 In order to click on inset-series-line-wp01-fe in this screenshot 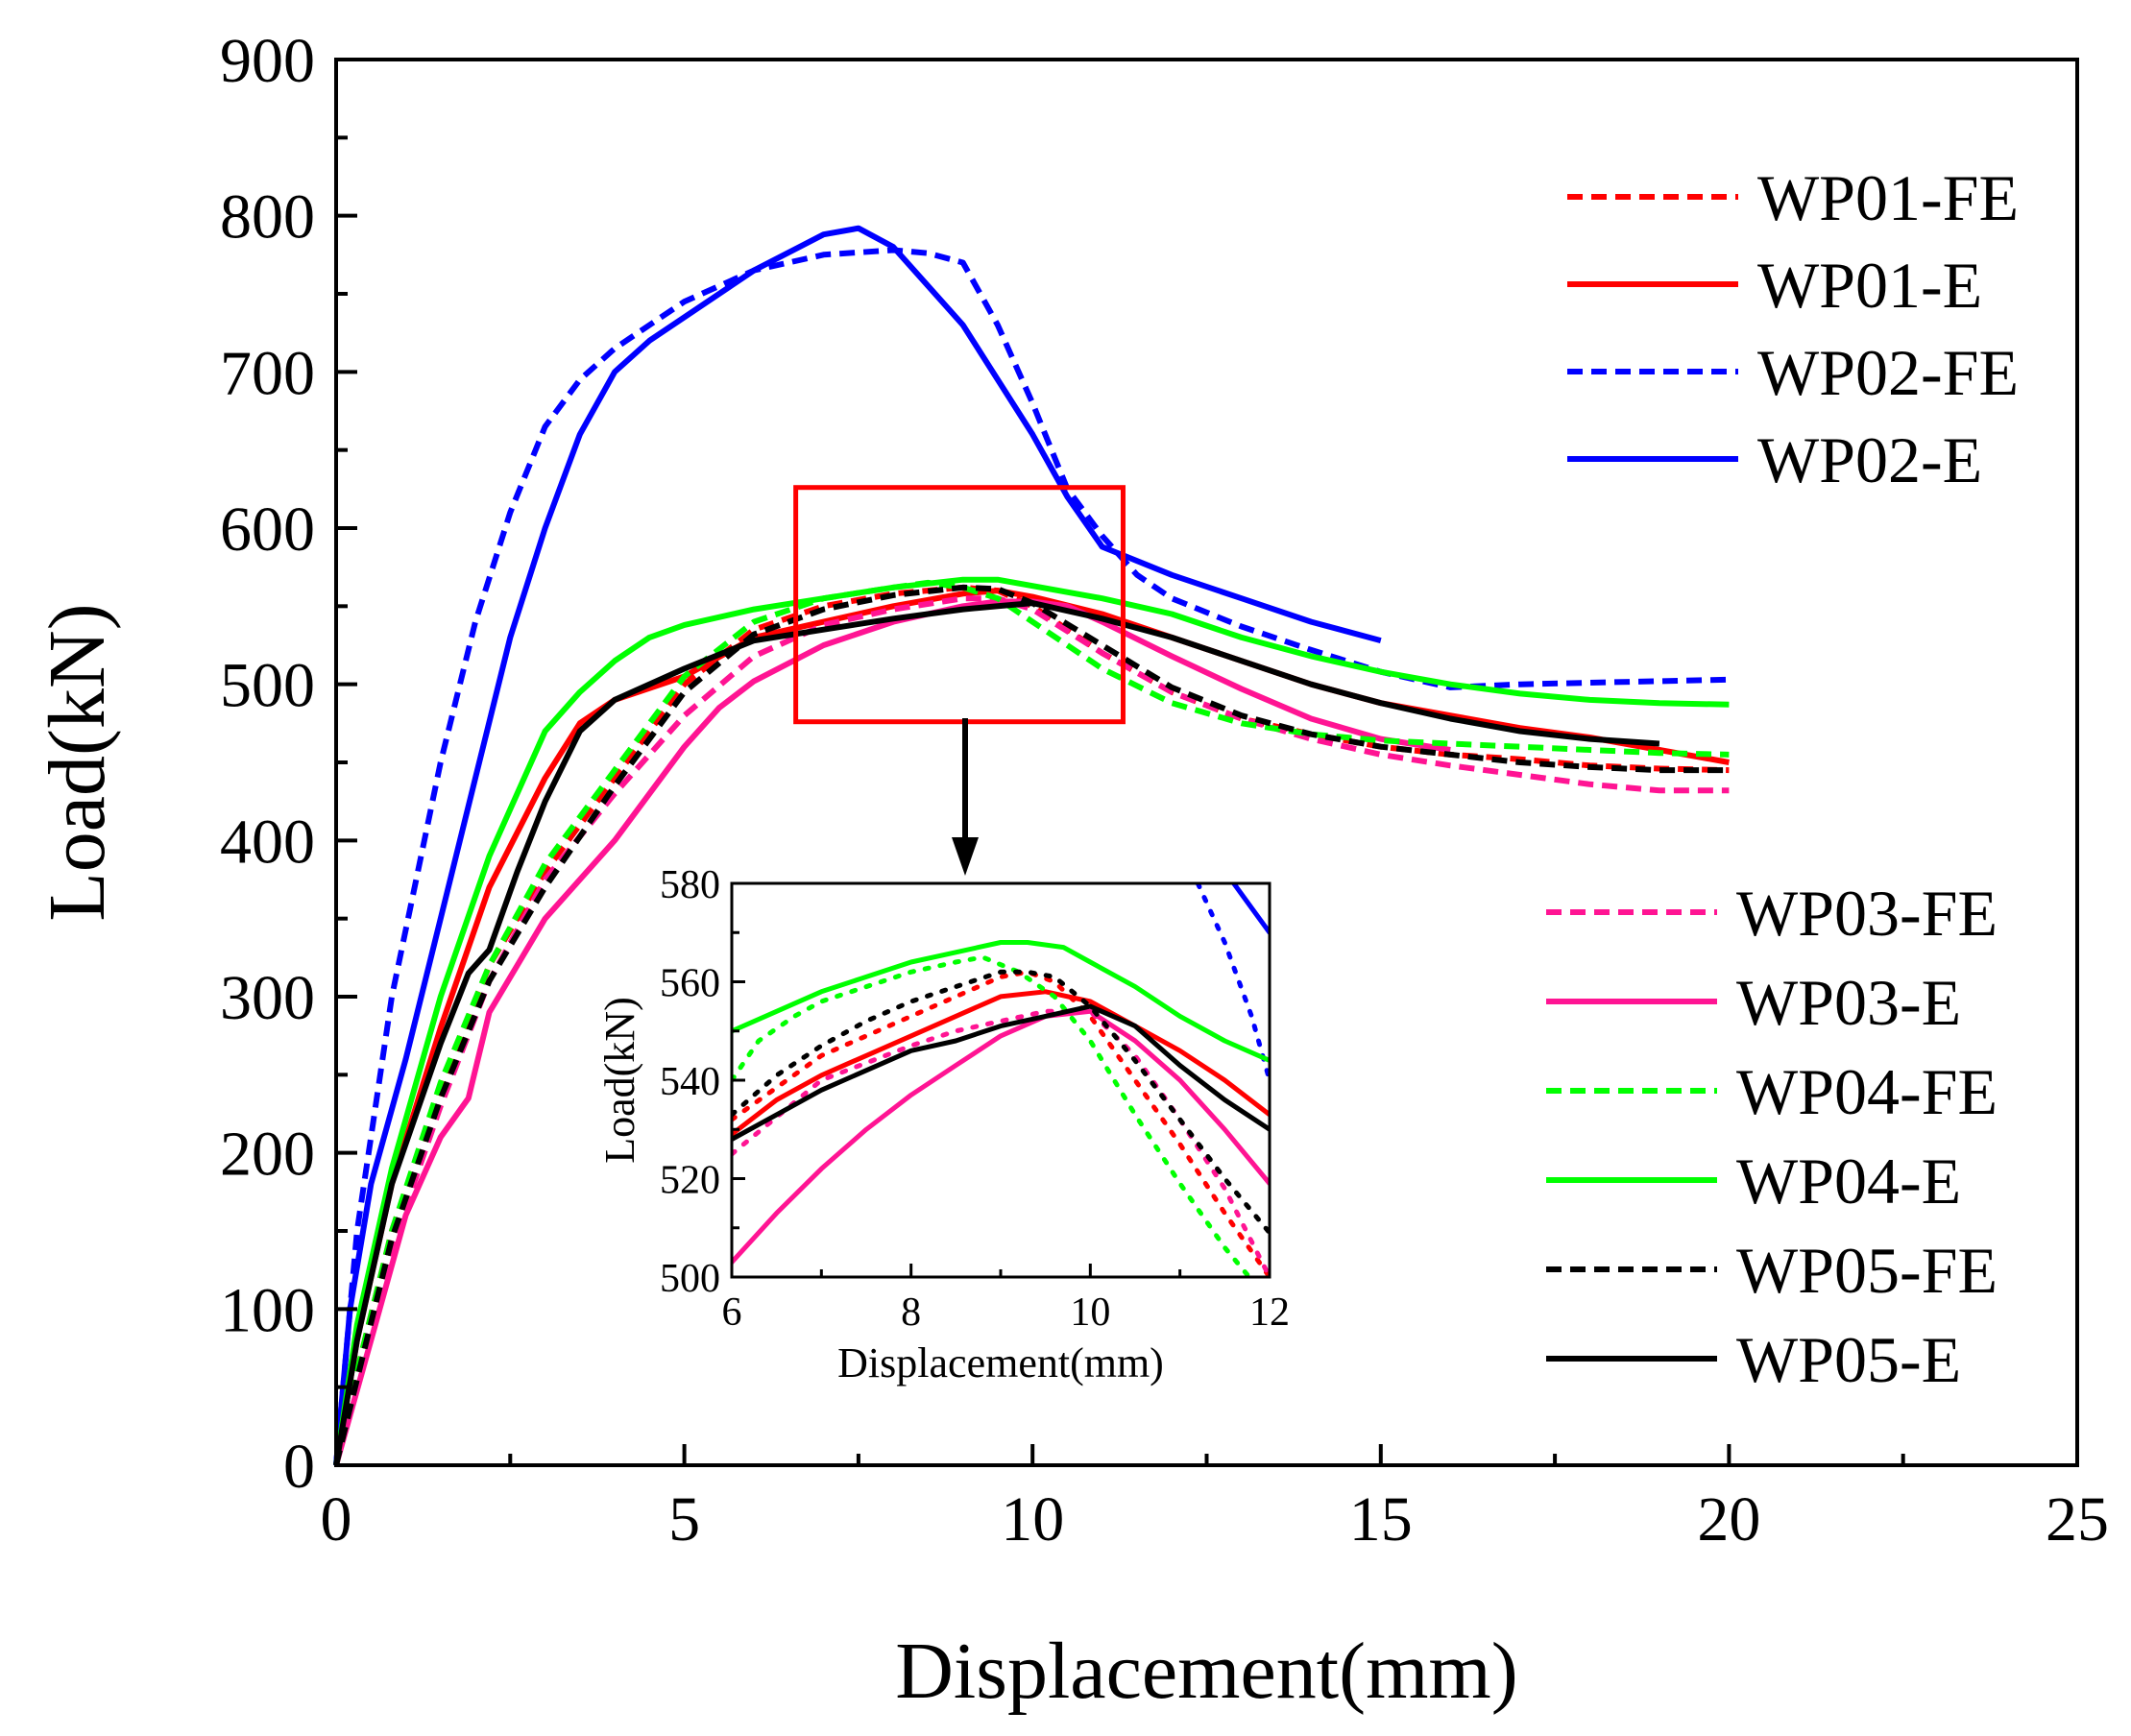, I will do `click(1001, 1123)`.